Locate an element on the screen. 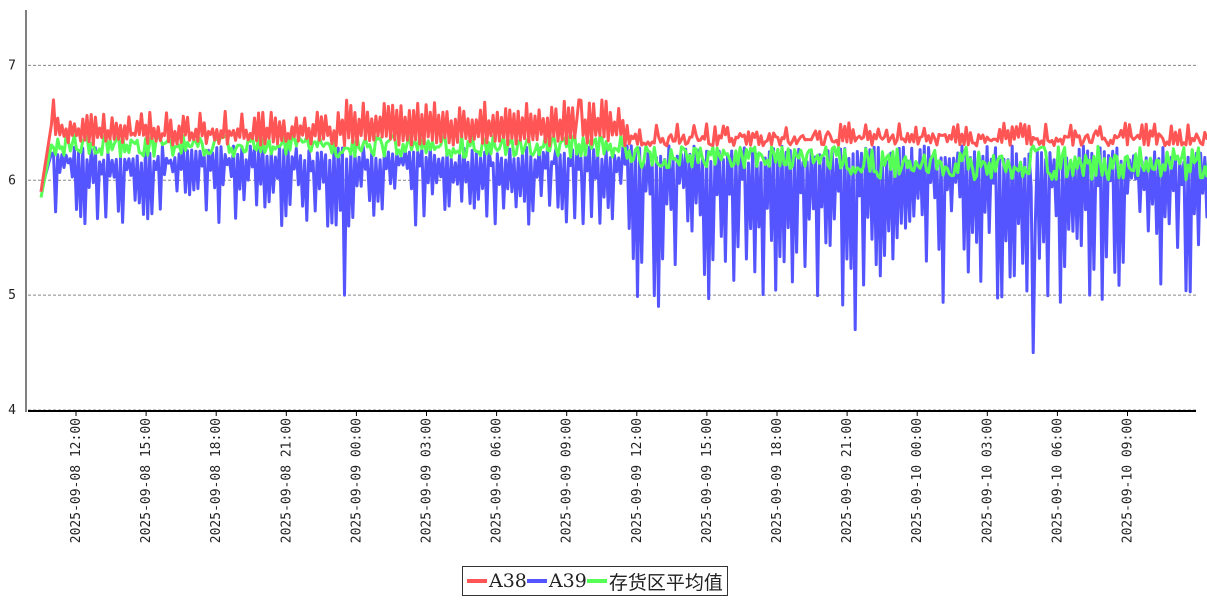  x-tick-label: 2025-09-09 09:00 is located at coordinates (567, 480).